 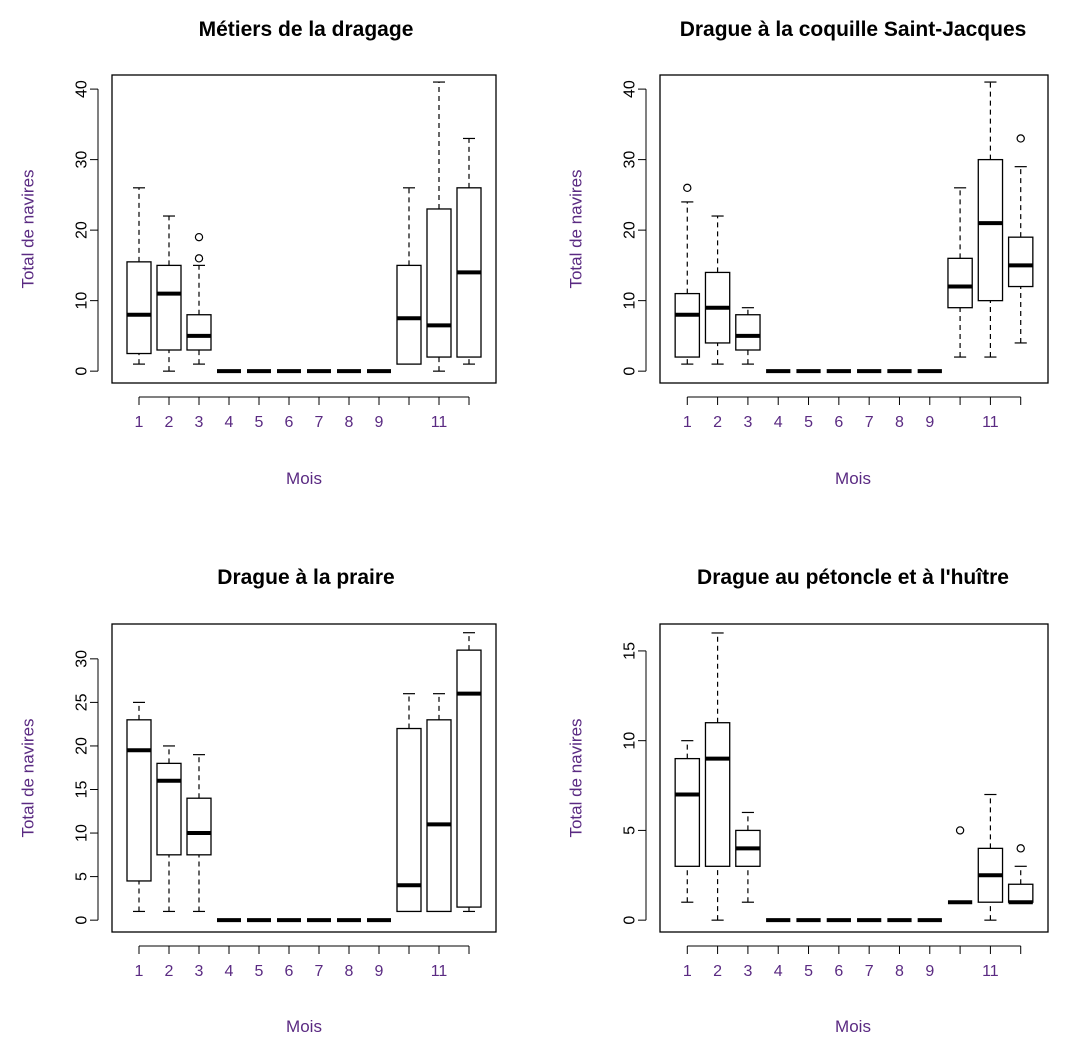 What do you see at coordinates (82, 702) in the screenshot?
I see `y-tick-label: 25` at bounding box center [82, 702].